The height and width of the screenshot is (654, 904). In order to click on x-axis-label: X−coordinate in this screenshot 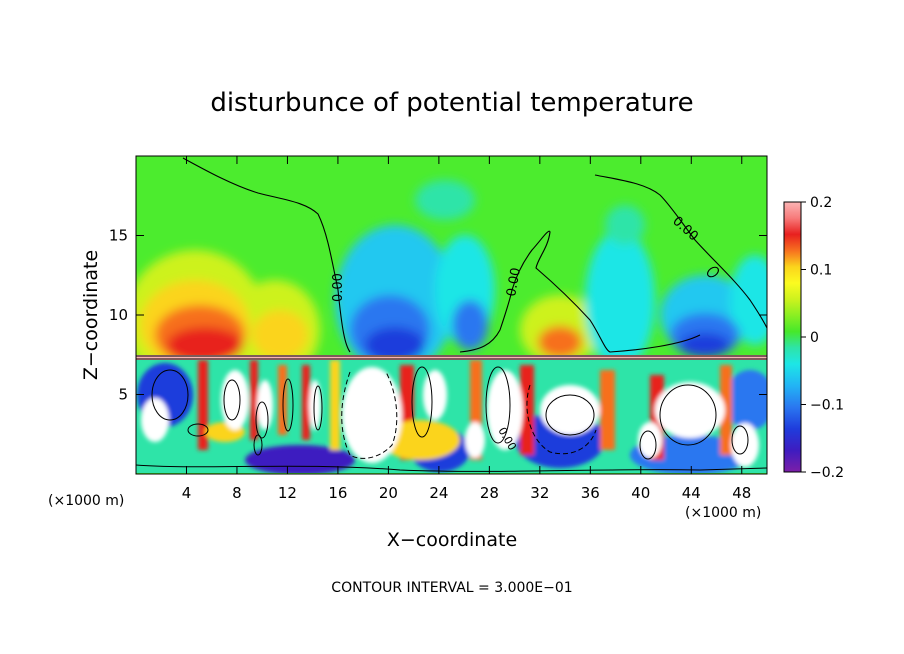, I will do `click(452, 540)`.